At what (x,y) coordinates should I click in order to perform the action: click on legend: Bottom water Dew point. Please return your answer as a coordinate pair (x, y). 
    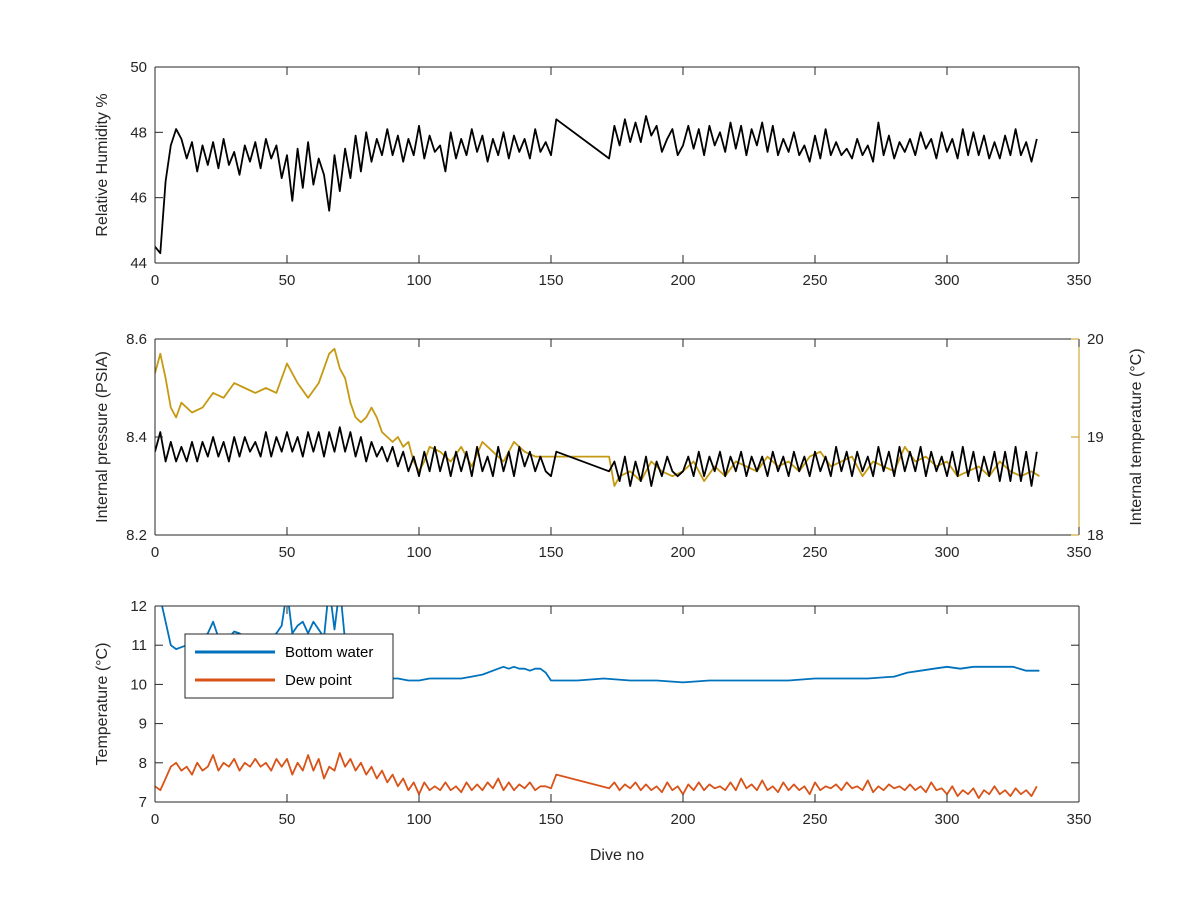
    Looking at the image, I should click on (289, 666).